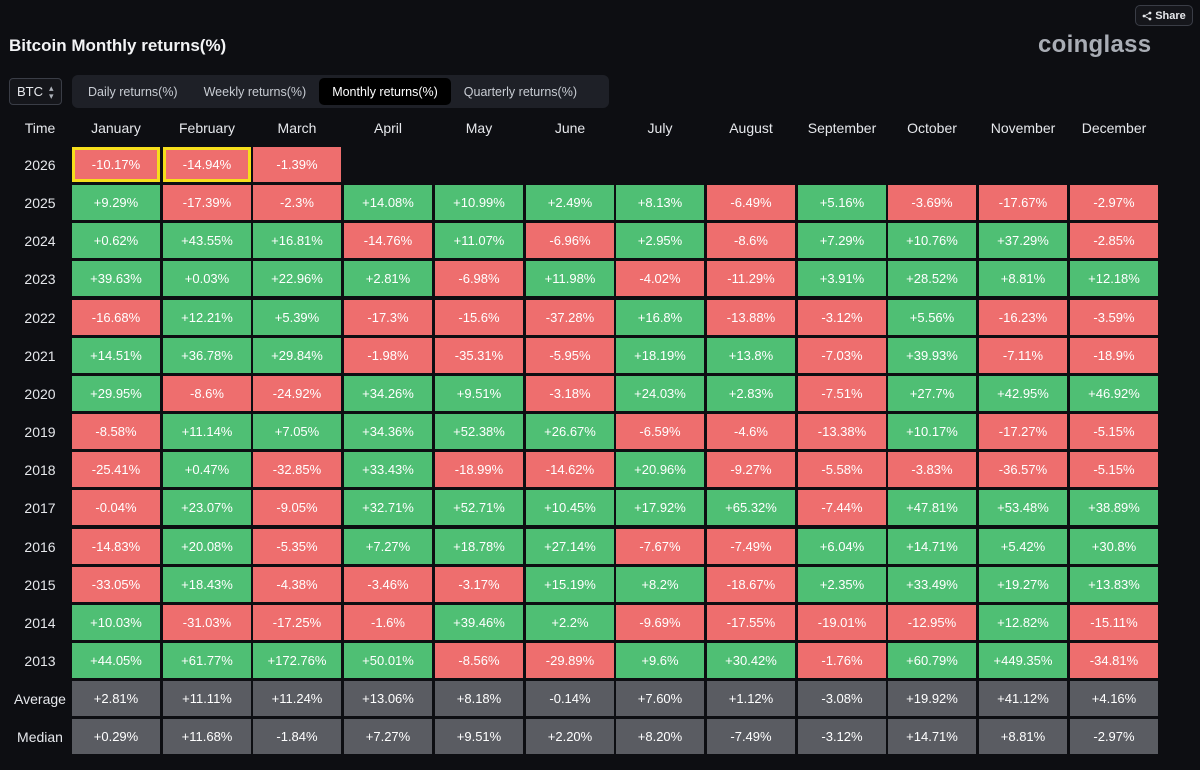  I want to click on return-cell: +29.84%, so click(297, 355).